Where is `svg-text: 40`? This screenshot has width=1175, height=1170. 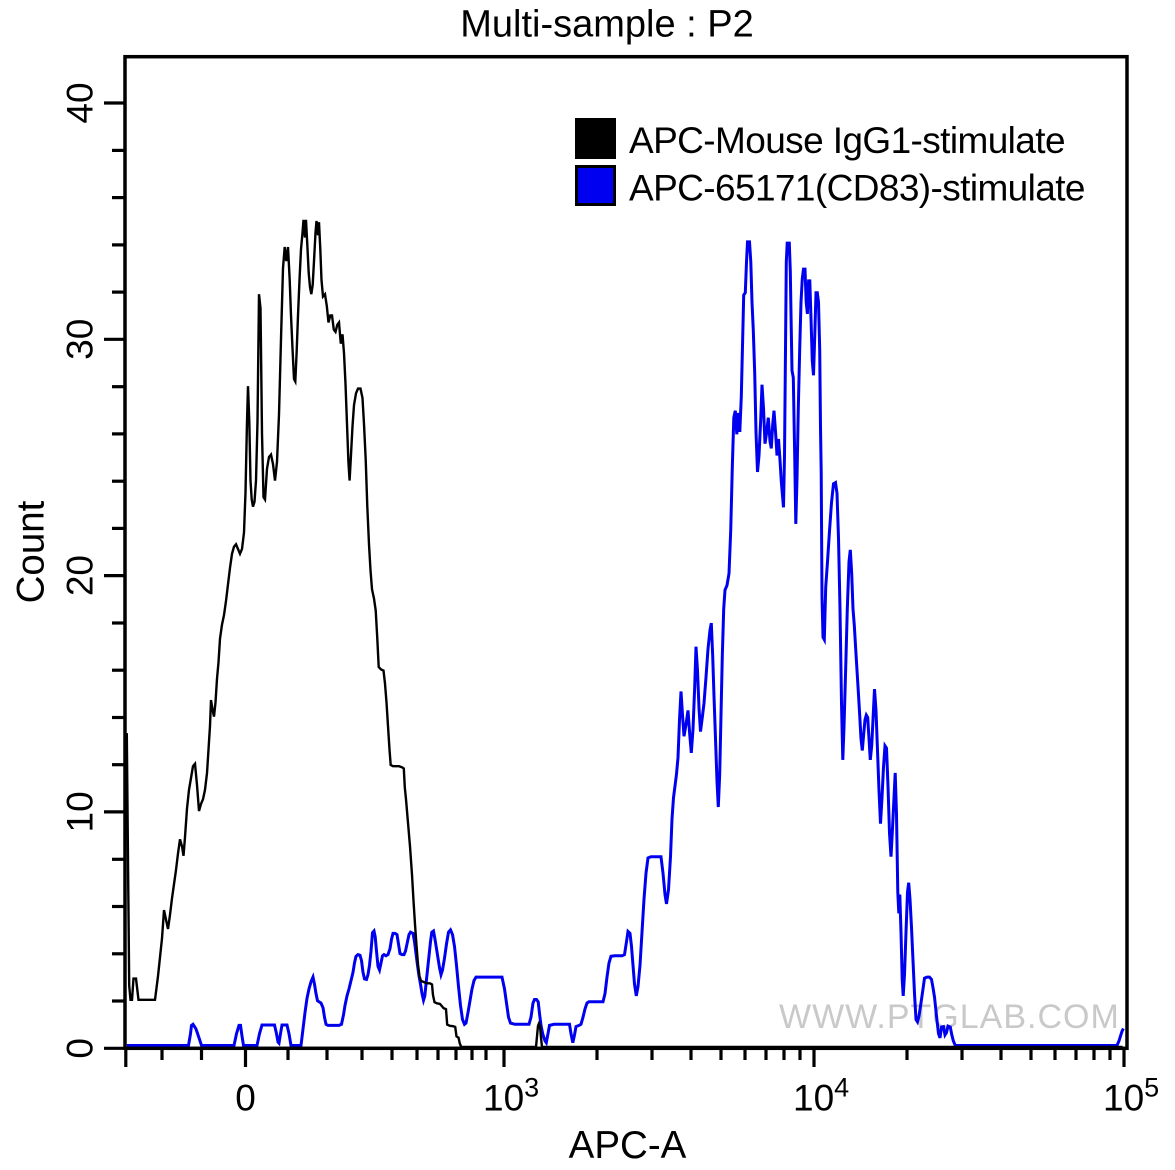 svg-text: 40 is located at coordinates (80, 102).